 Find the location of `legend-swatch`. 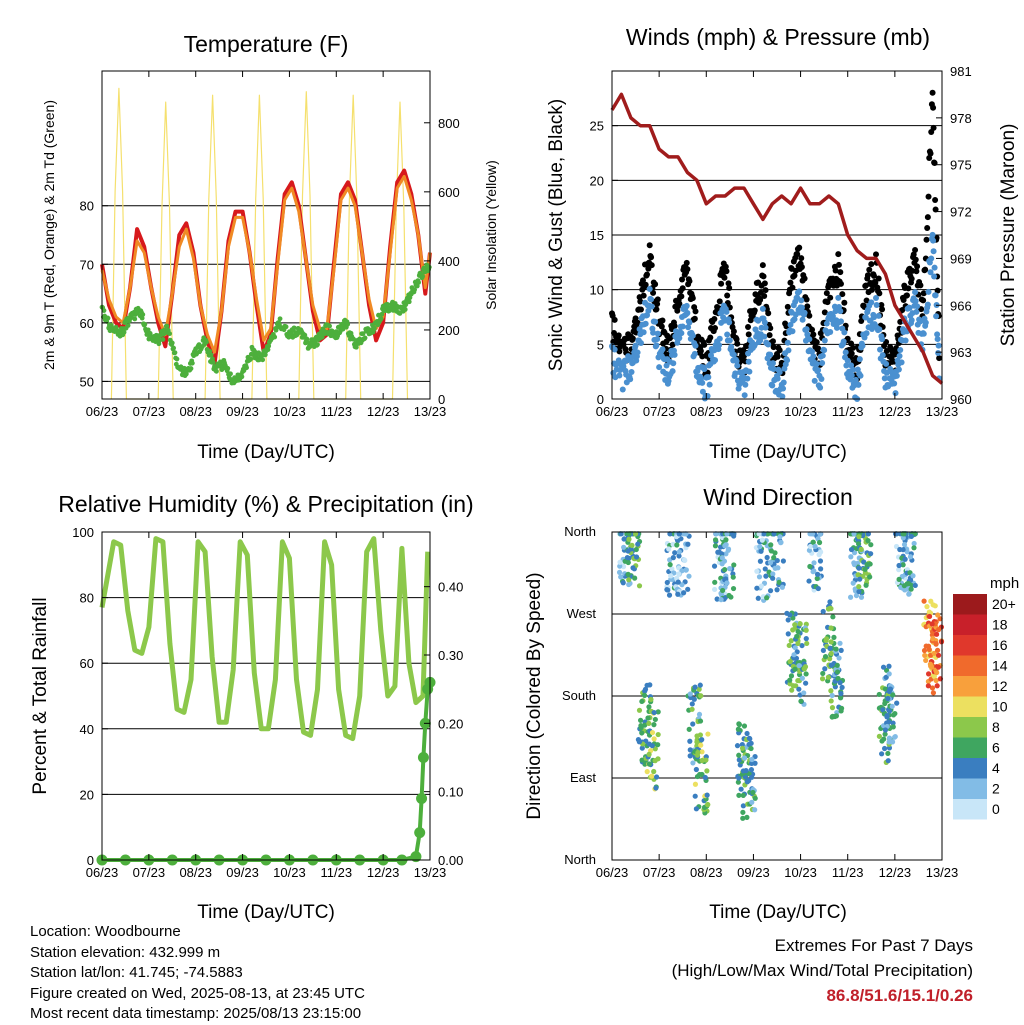

legend-swatch is located at coordinates (970, 665).